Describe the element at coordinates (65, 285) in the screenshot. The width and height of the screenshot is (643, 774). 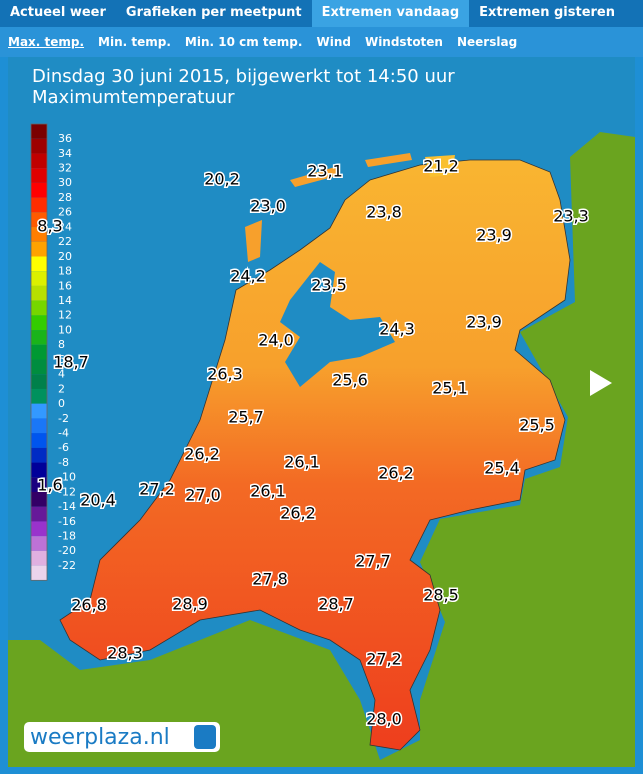
I see `scale-tick-label: 16` at that location.